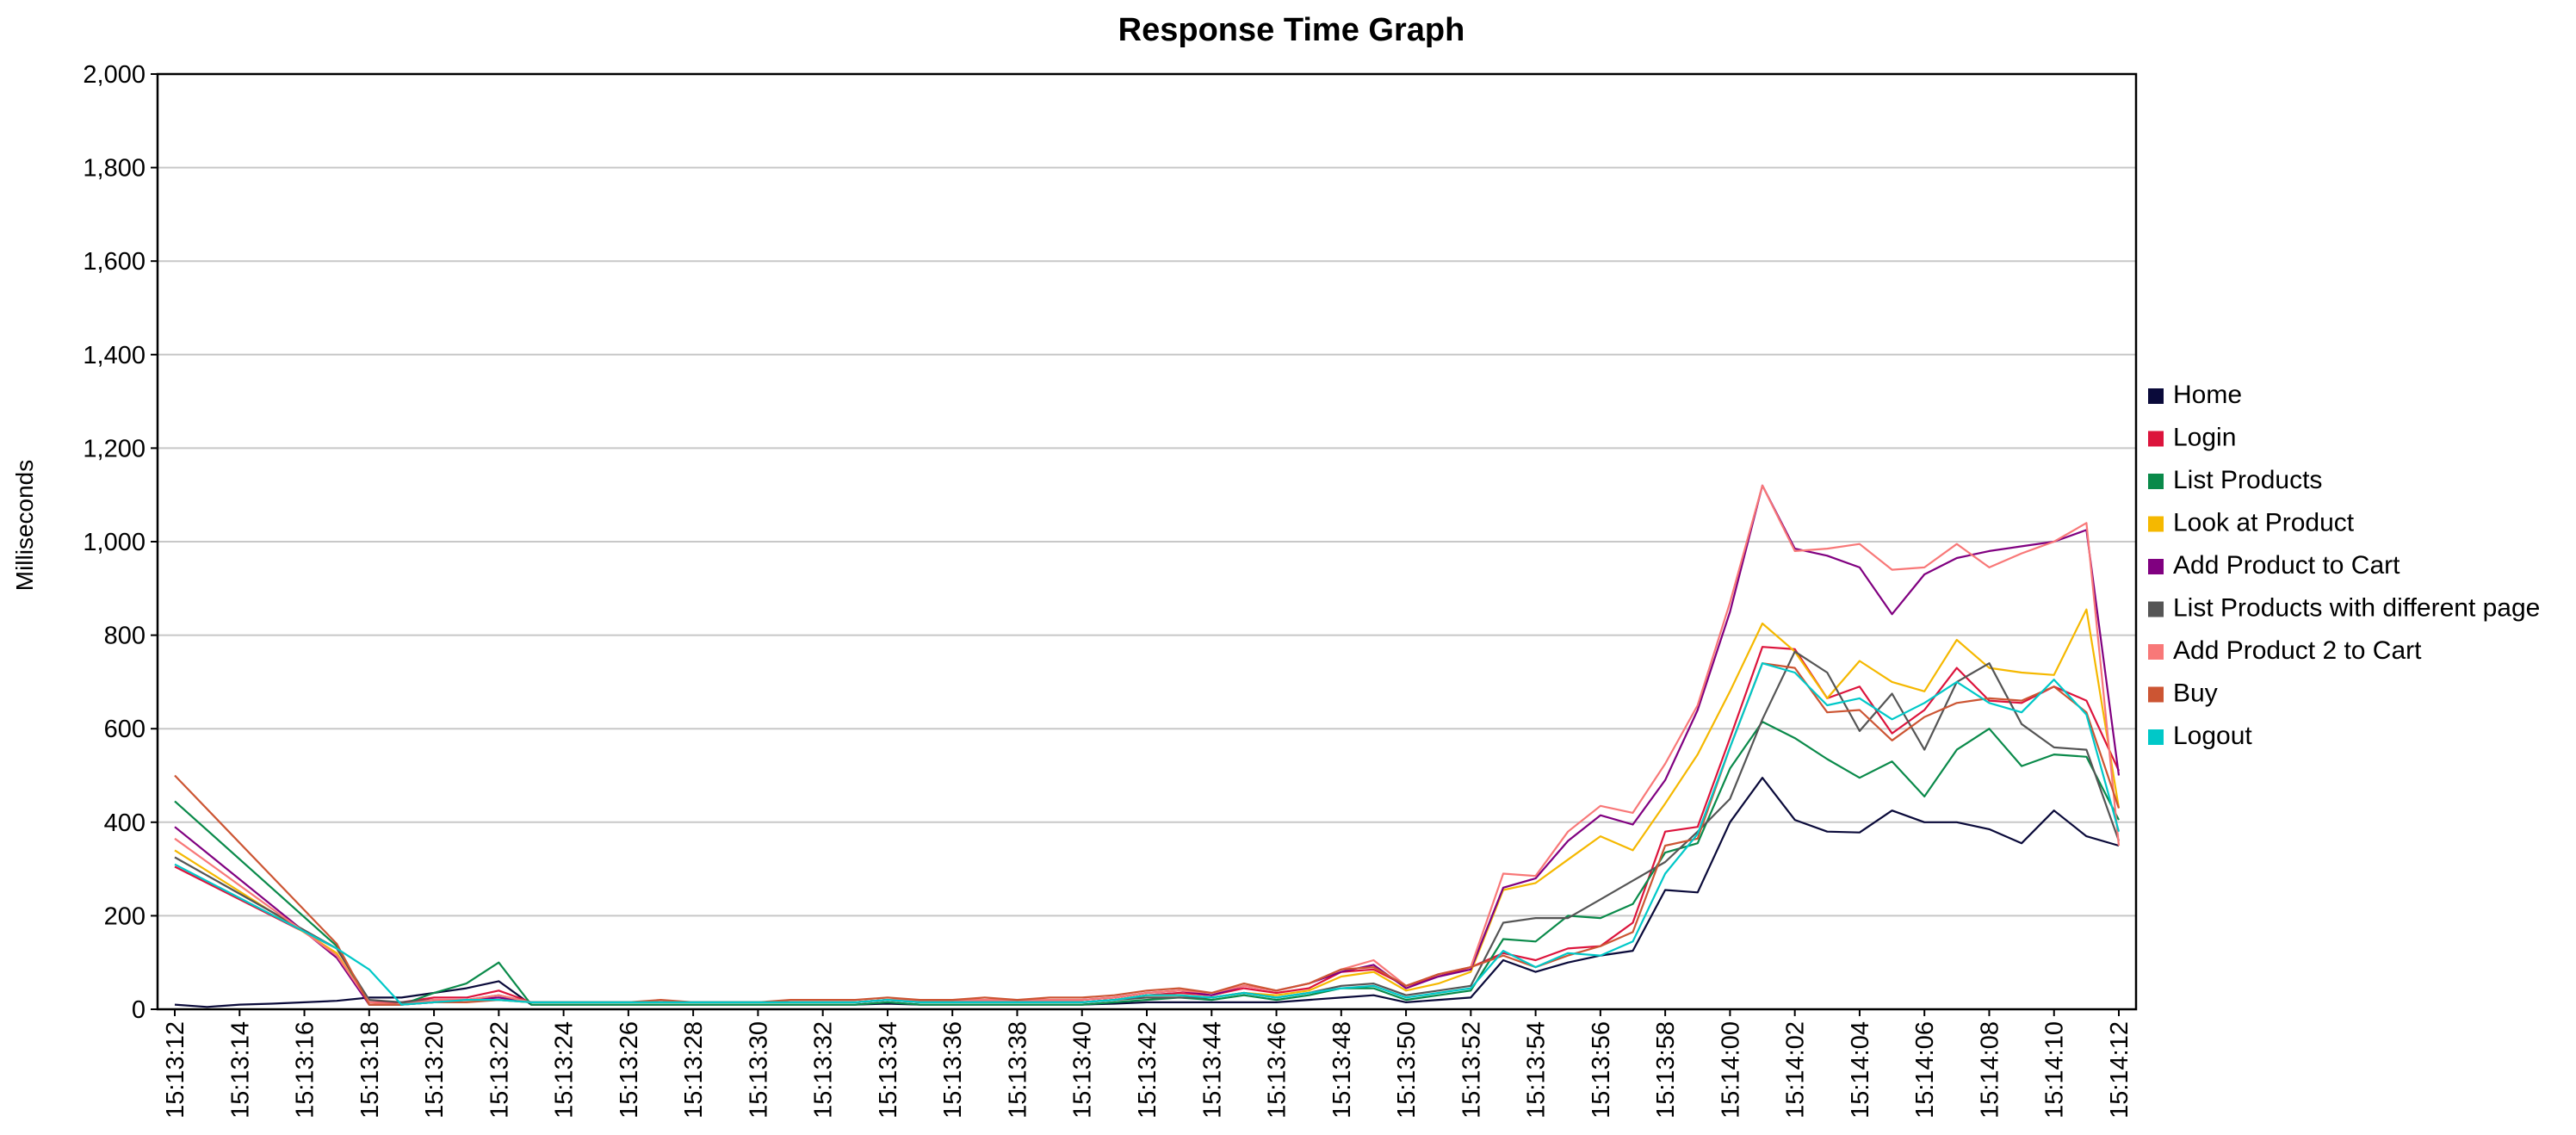 The width and height of the screenshot is (2576, 1135). Describe the element at coordinates (2286, 565) in the screenshot. I see `legend-label: Add Product to Cart` at that location.